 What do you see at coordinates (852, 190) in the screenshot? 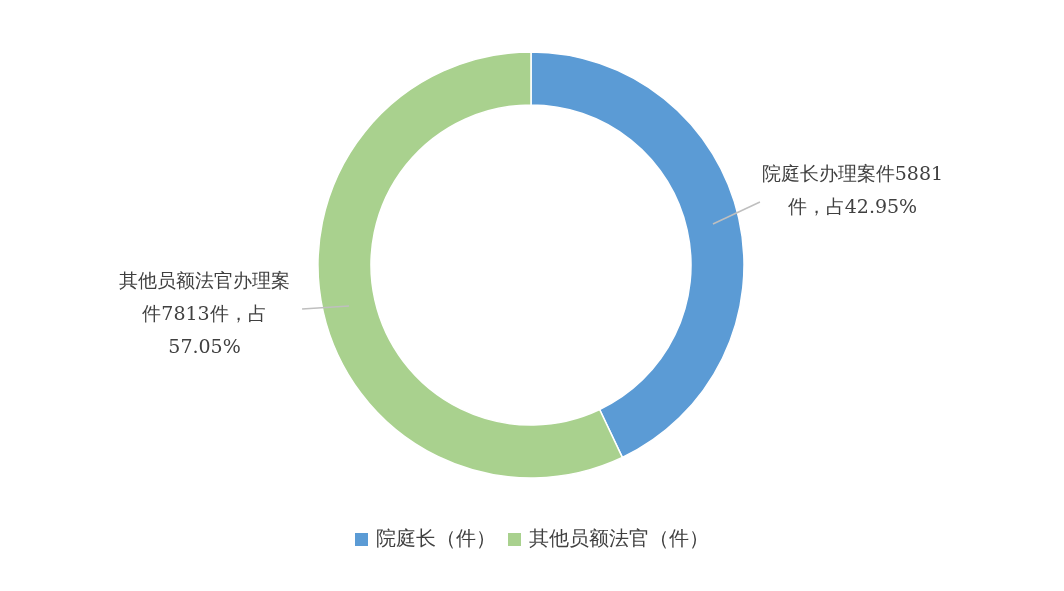
I see `data-label: 院庭长办理案件5881件，占42.95%` at bounding box center [852, 190].